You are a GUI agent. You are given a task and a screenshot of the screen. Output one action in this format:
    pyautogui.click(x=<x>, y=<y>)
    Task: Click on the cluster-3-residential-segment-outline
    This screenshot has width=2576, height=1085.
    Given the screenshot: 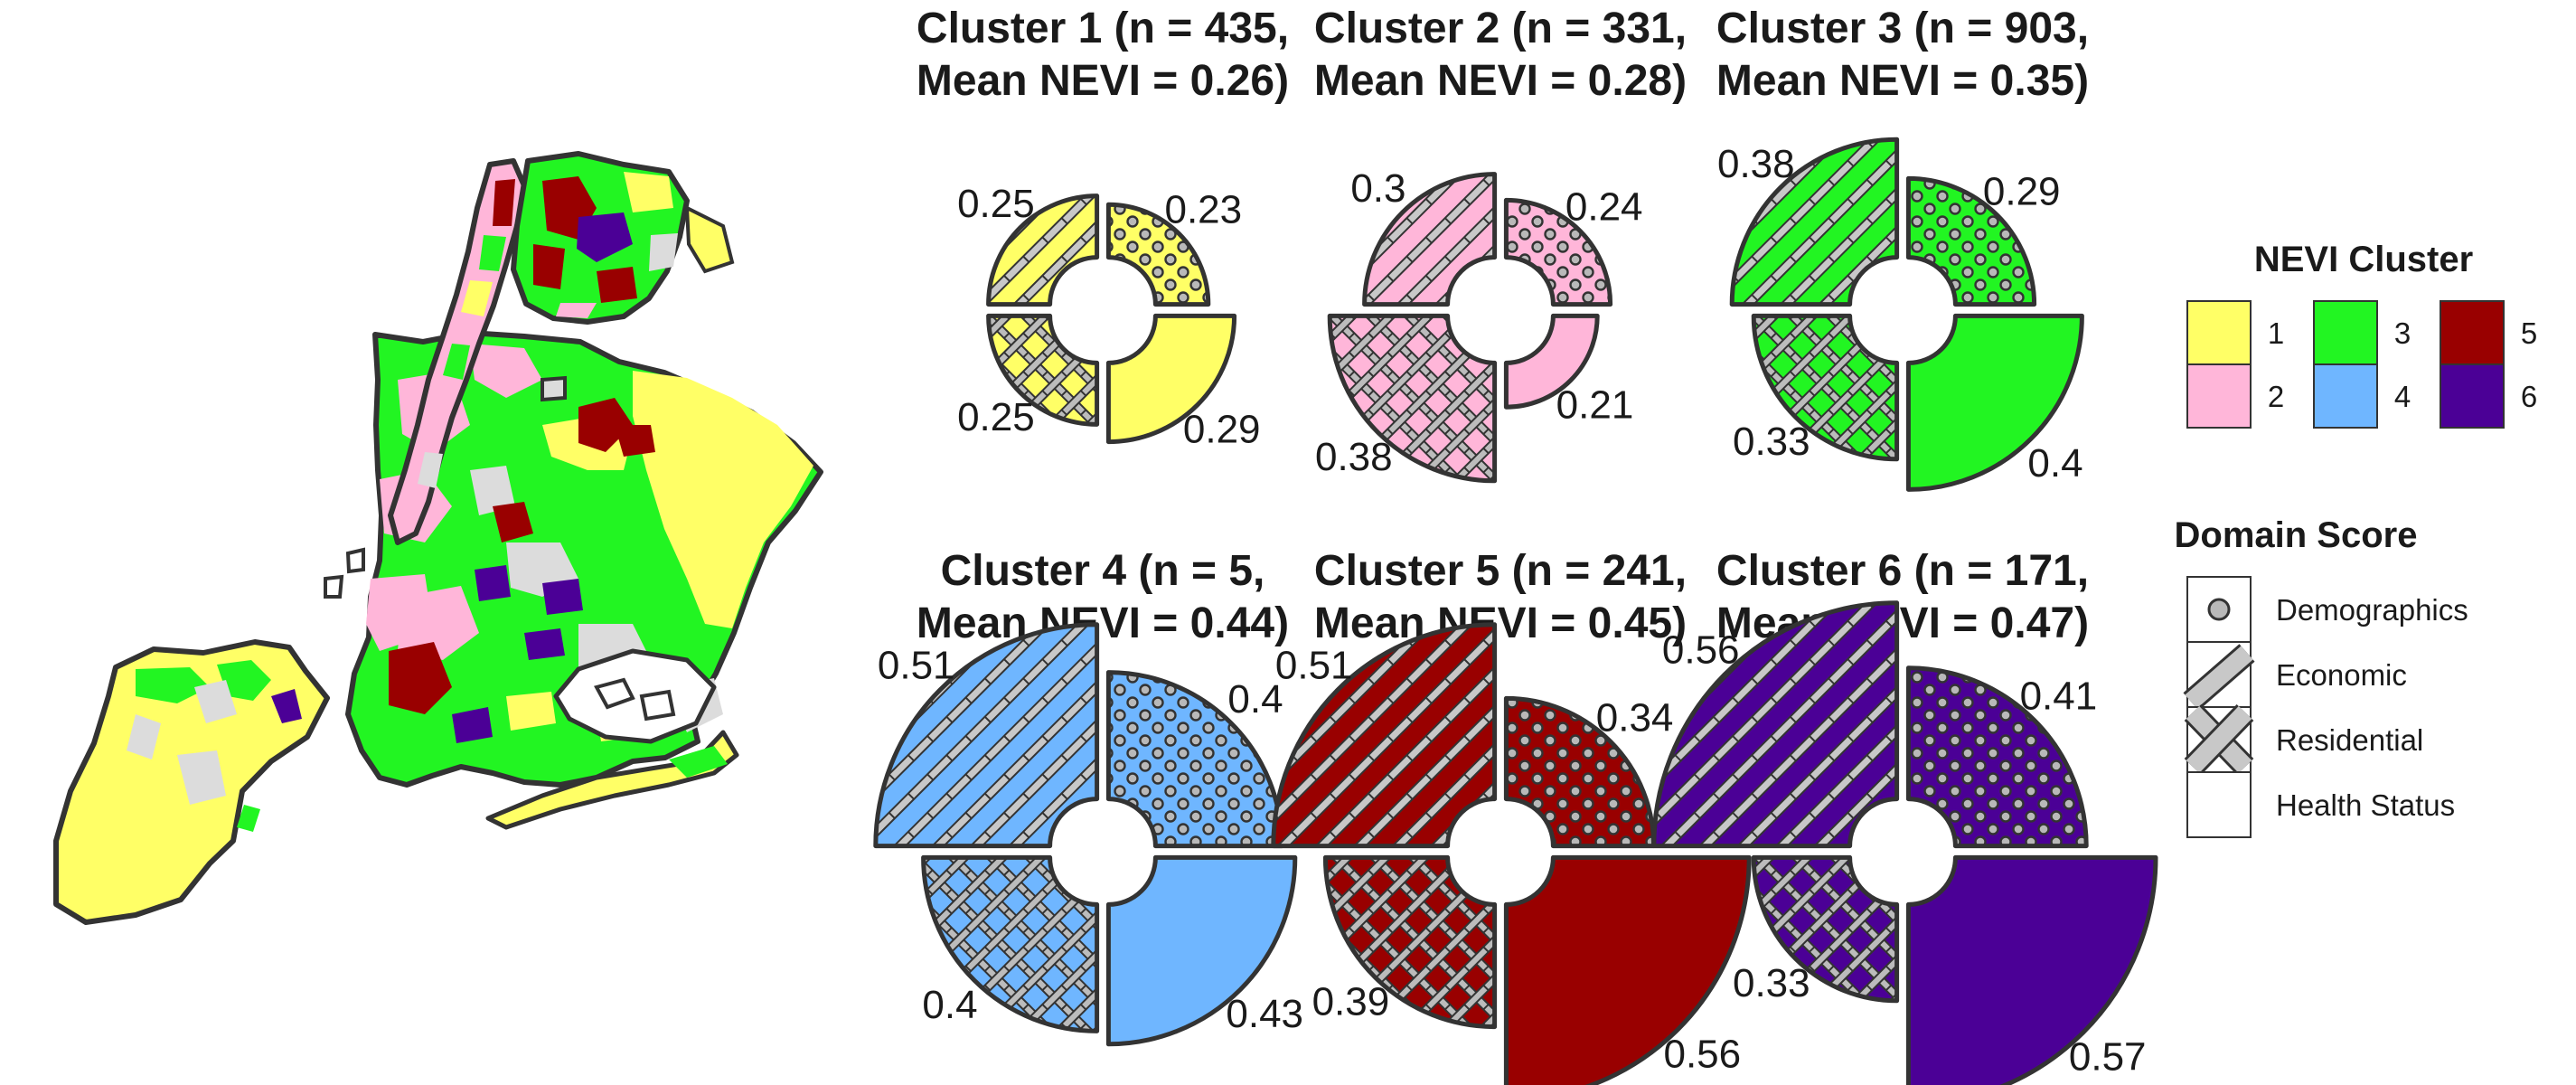 What is the action you would take?
    pyautogui.click(x=1826, y=388)
    